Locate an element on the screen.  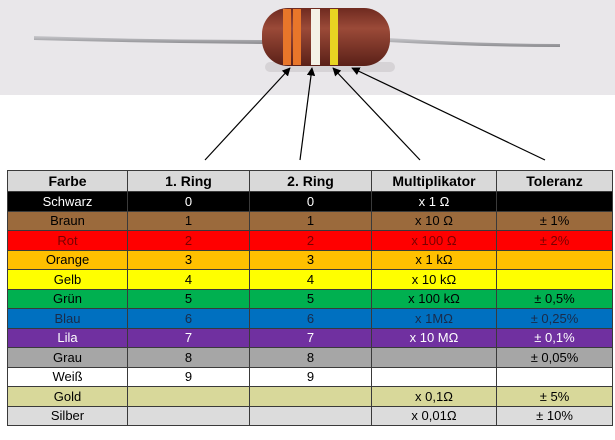
cell-toleranz: ± 1% is located at coordinates (554, 220).